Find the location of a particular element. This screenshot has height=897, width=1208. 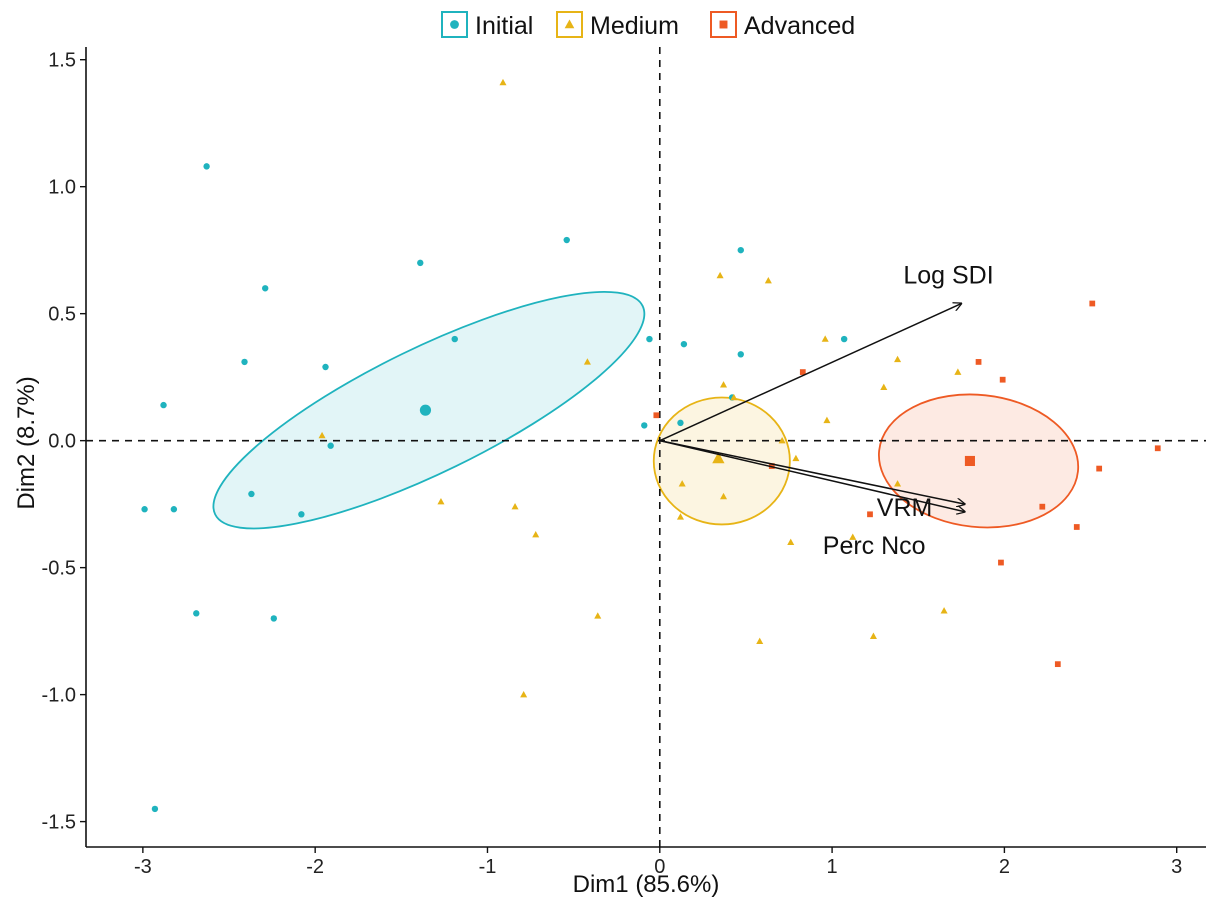

legend-label-advanced: Advanced is located at coordinates (799, 26).